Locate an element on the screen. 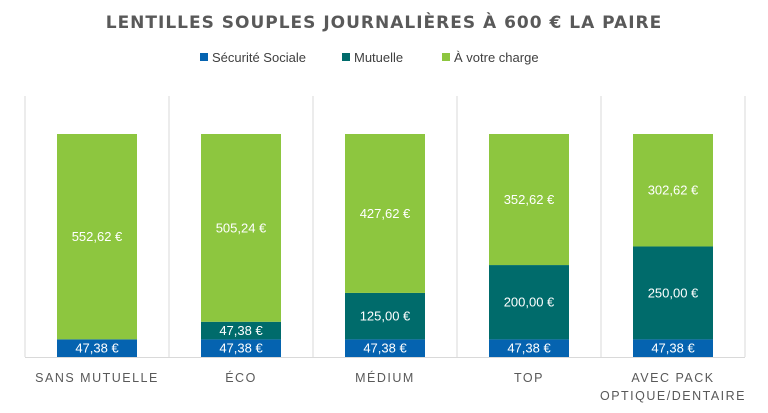  data-label: 427,62 € is located at coordinates (385, 213).